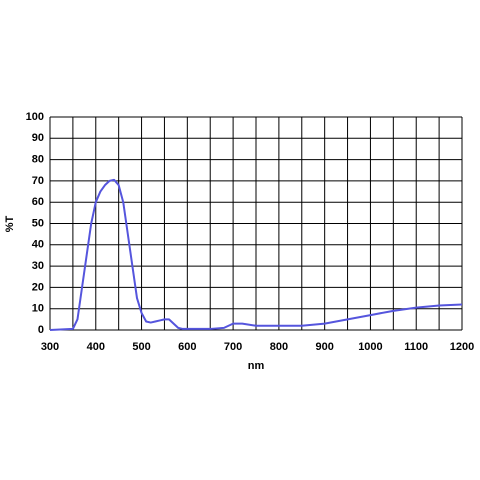 The width and height of the screenshot is (480, 480). I want to click on y-tick-label: 60, so click(38, 202).